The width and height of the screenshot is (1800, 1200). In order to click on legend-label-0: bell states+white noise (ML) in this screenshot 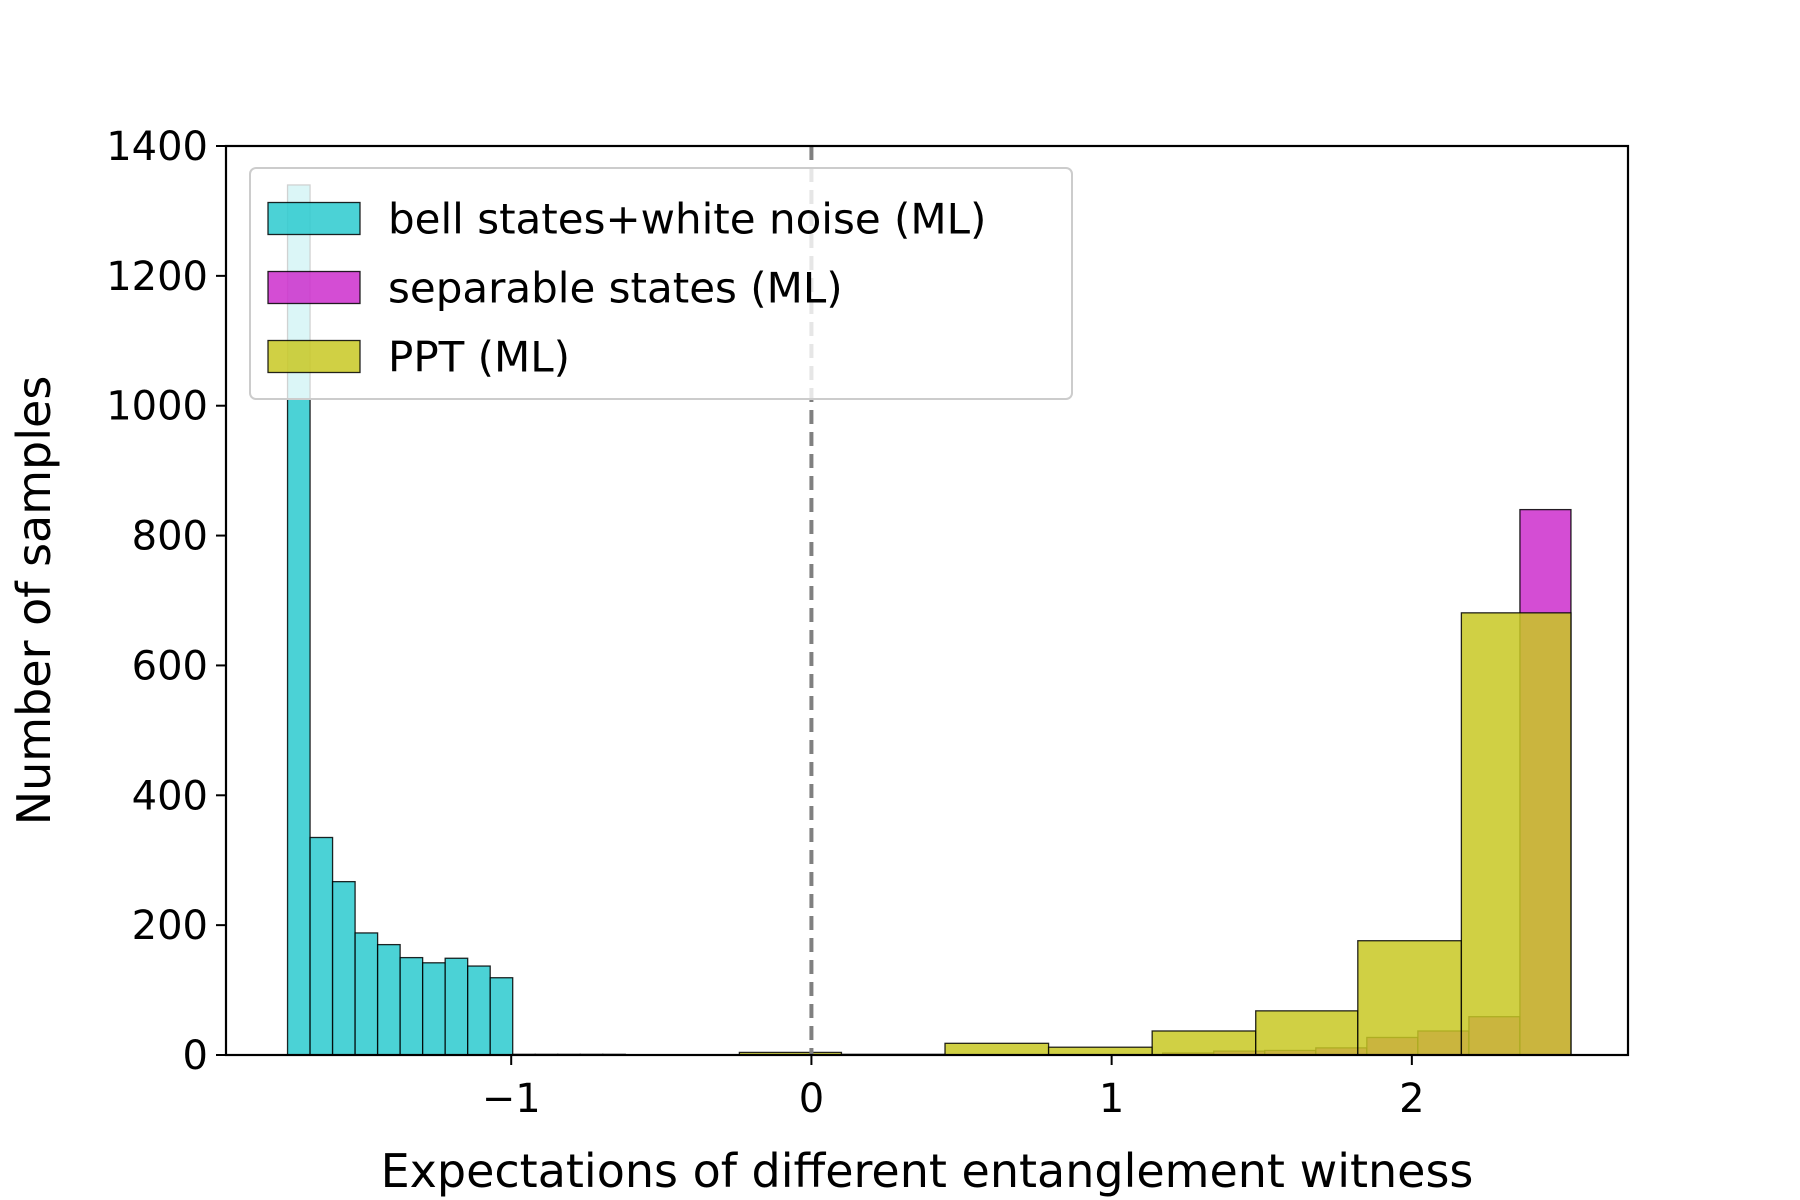, I will do `click(687, 219)`.